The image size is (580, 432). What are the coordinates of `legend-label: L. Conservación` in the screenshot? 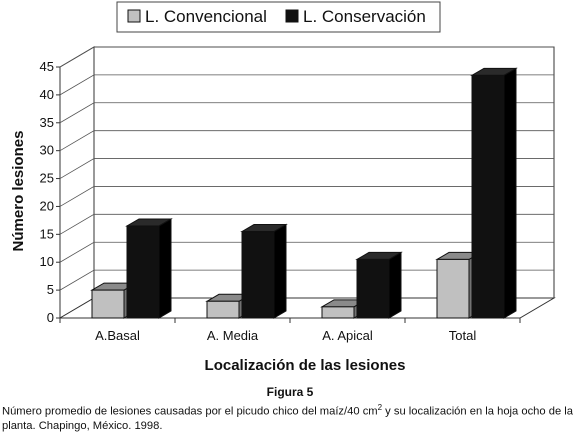 It's located at (364, 16).